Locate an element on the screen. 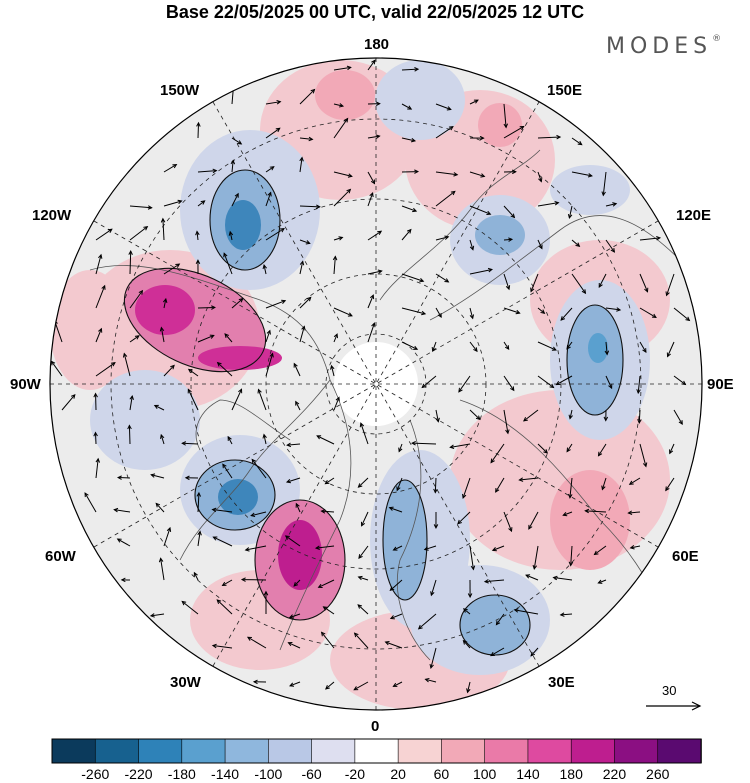  positive-anomaly is located at coordinates (500, 125).